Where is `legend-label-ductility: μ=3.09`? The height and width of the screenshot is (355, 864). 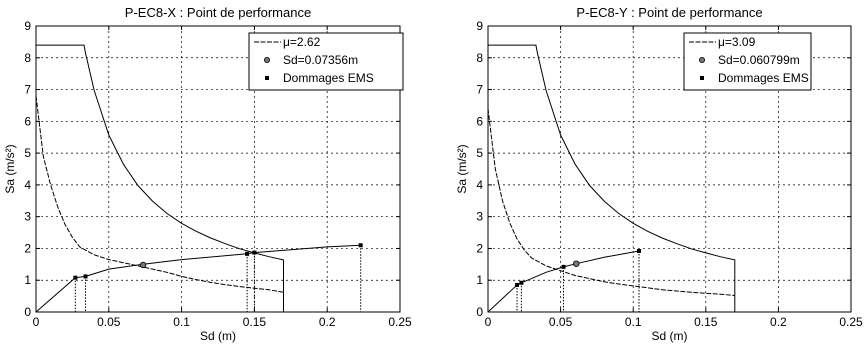
legend-label-ductility: μ=3.09 is located at coordinates (737, 42).